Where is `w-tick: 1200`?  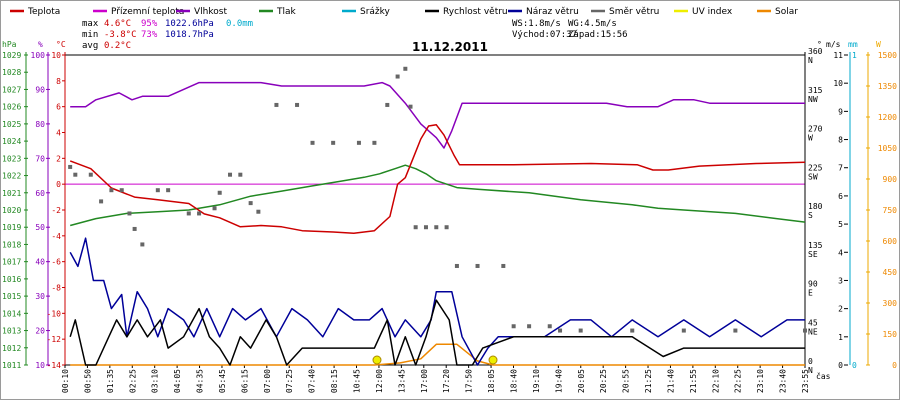 w-tick: 1200 is located at coordinates (887, 117).